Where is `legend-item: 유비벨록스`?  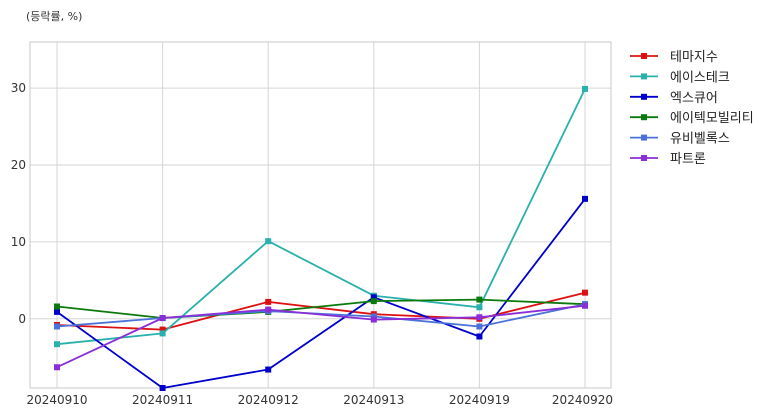
legend-item: 유비벨록스 is located at coordinates (680, 139).